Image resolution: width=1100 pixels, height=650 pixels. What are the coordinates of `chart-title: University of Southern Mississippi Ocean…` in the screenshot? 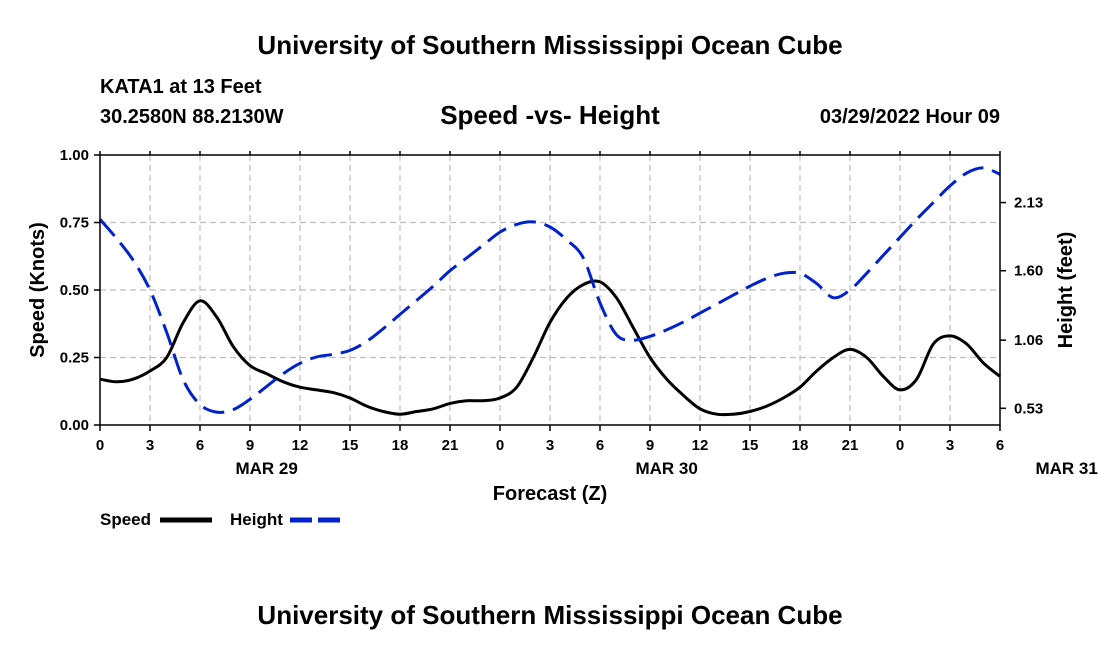 It's located at (550, 45).